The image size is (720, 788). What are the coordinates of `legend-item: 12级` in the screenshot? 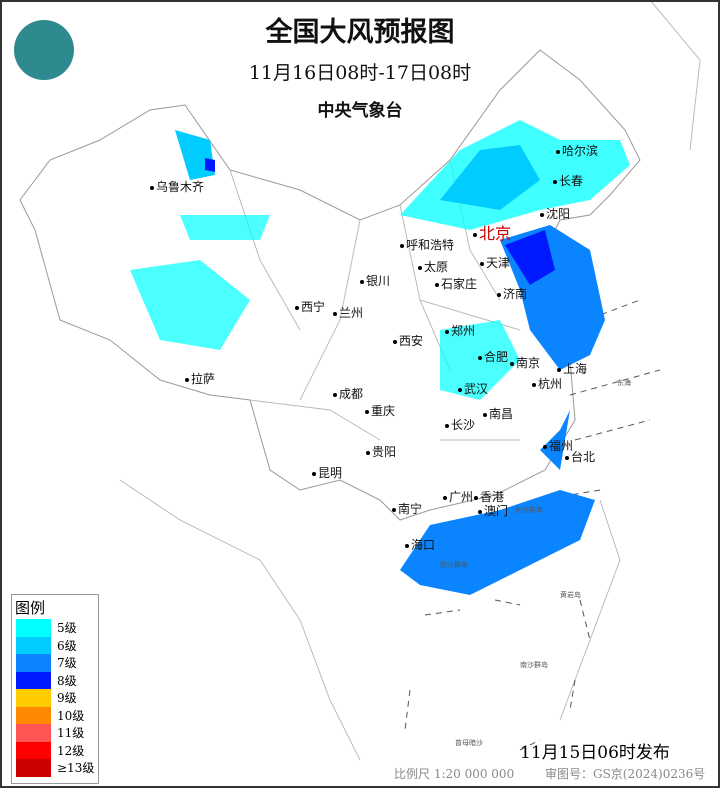 It's located at (55, 750).